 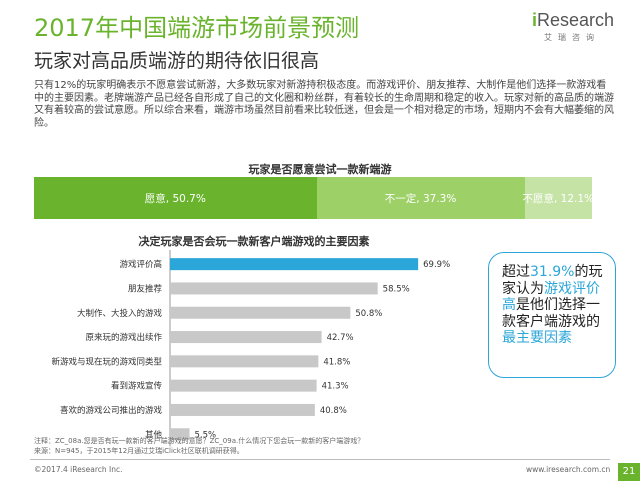 What do you see at coordinates (573, 26) in the screenshot?
I see `iresearch-logo: iResearch 艾瑞咨询` at bounding box center [573, 26].